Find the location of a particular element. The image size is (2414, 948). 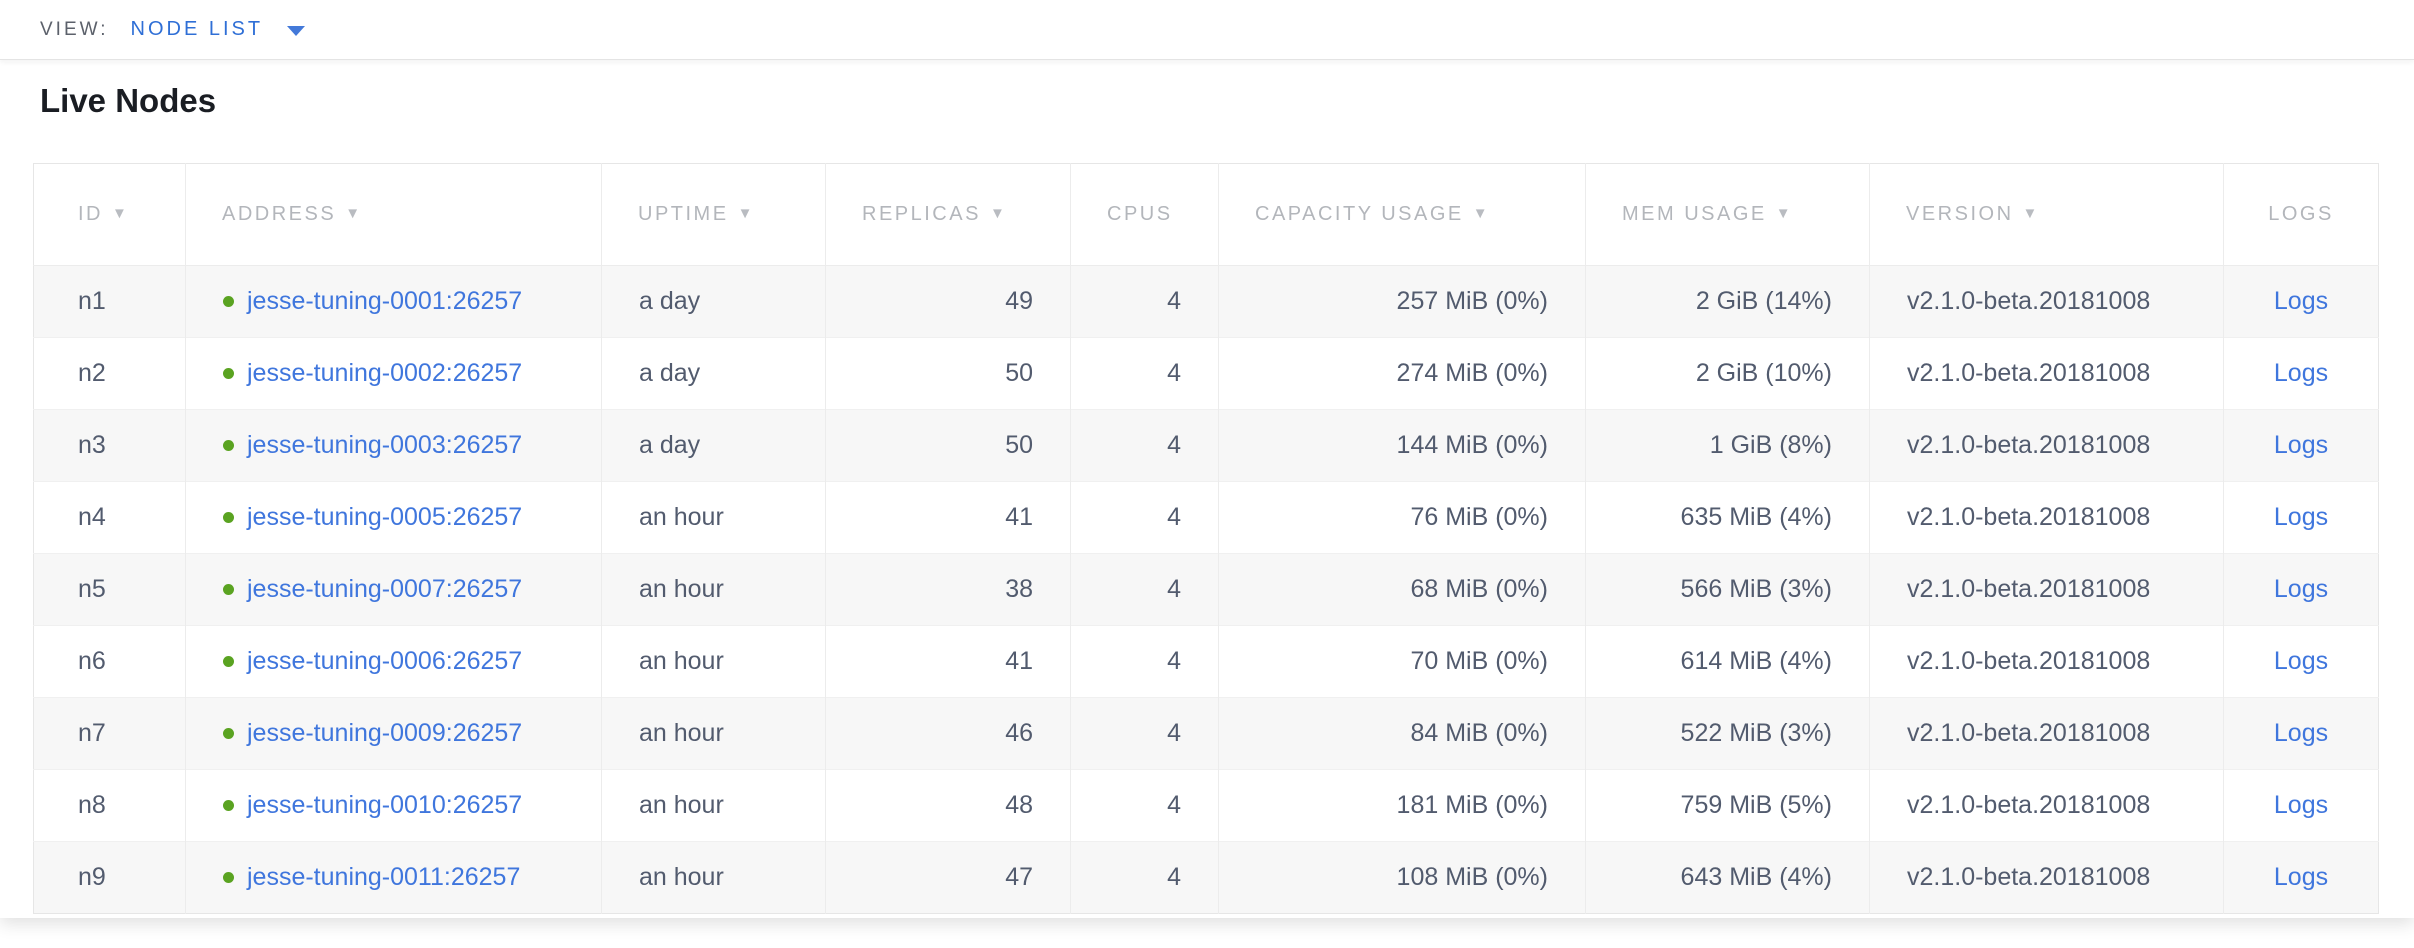

node-address-link: jesse-tuning-0005:26257 is located at coordinates (385, 517).